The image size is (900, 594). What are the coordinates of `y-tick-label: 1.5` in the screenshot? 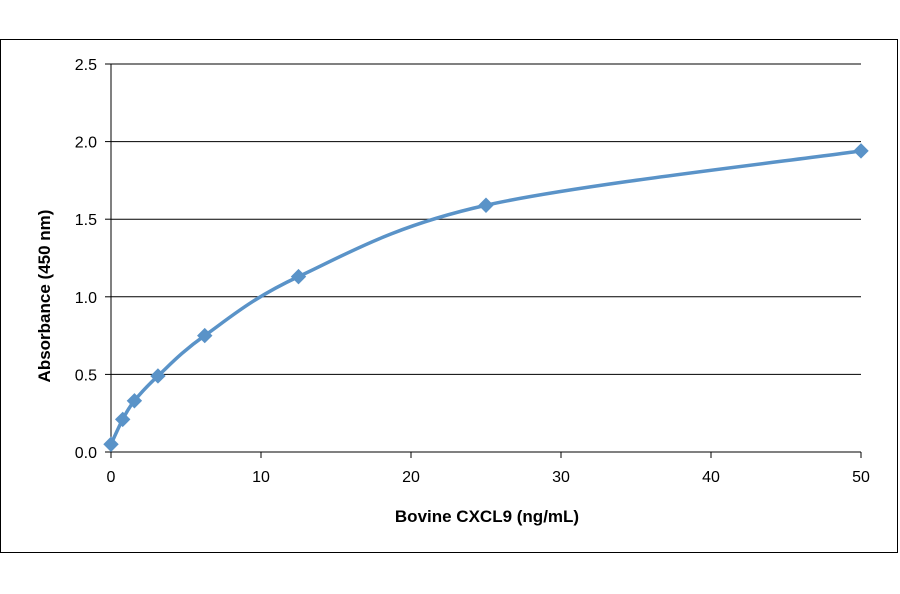 It's located at (86, 220).